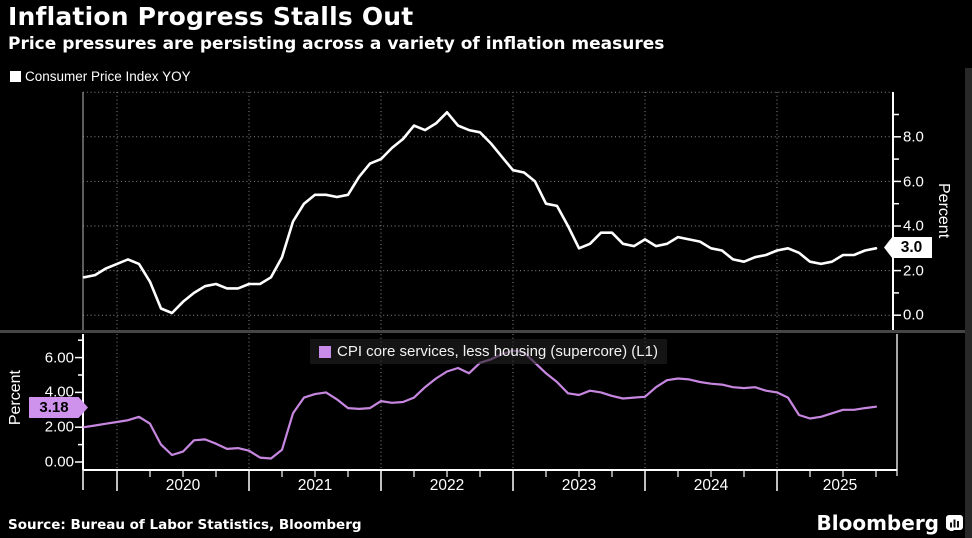  I want to click on right-edge-strip, so click(968, 303).